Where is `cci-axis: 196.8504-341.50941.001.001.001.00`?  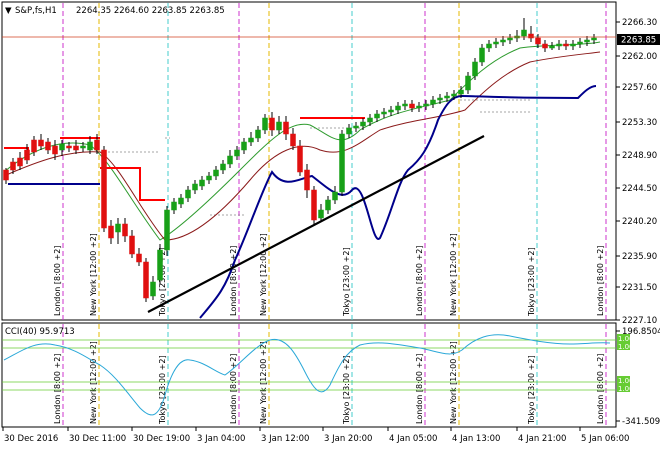
cci-axis: 196.8504-341.50941.001.001.001.00 is located at coordinates (638, 377).